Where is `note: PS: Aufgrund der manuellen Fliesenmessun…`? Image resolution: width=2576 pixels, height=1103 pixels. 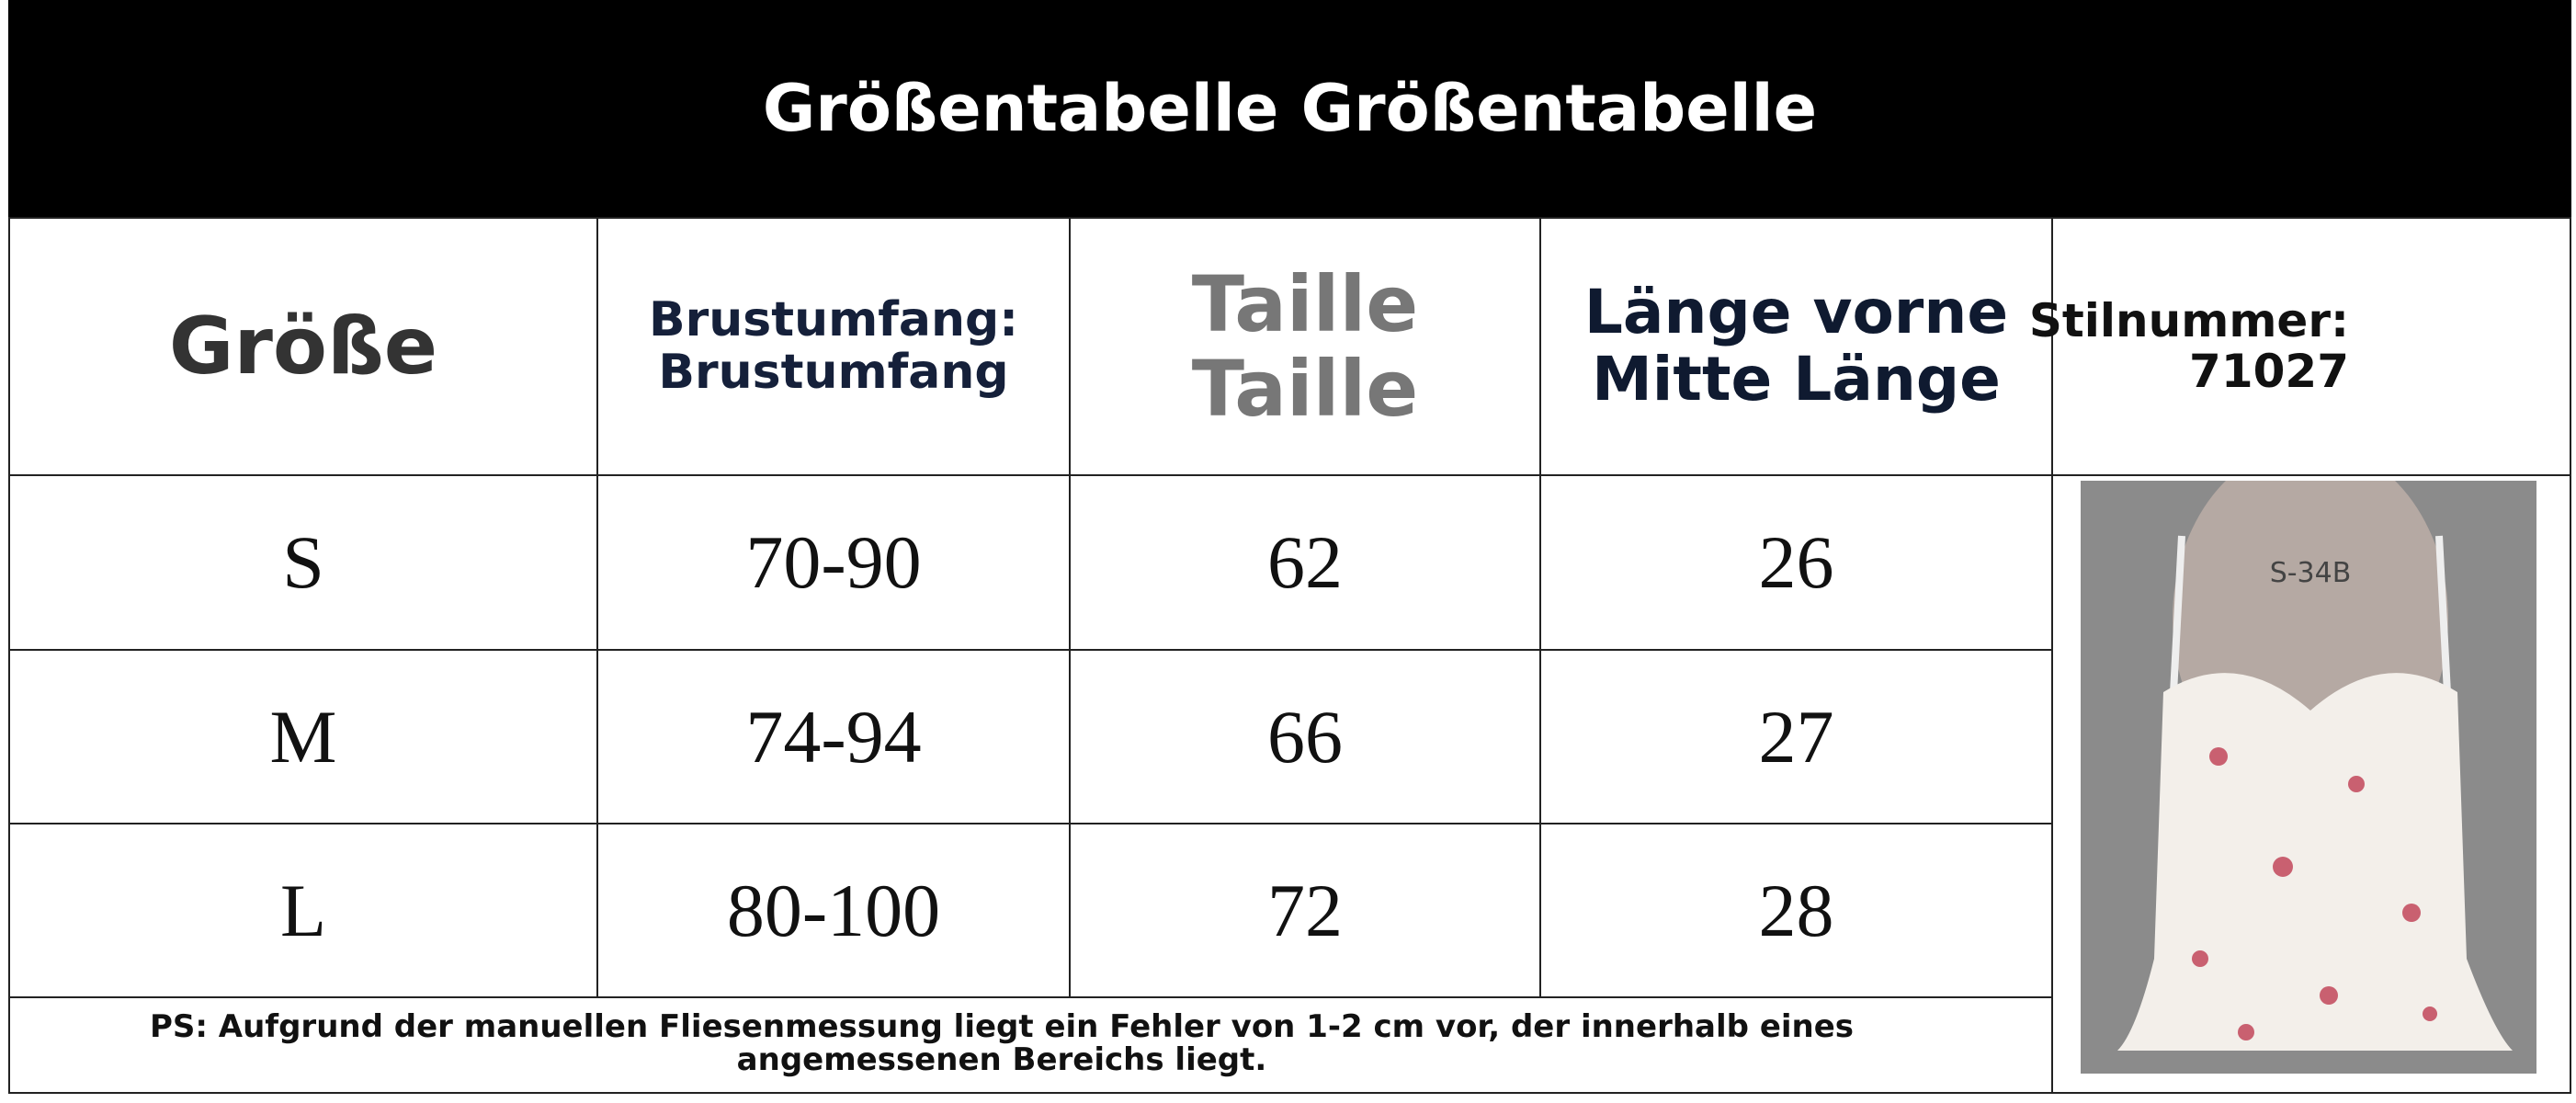
note: PS: Aufgrund der manuellen Fliesenmessun… is located at coordinates (1002, 1043).